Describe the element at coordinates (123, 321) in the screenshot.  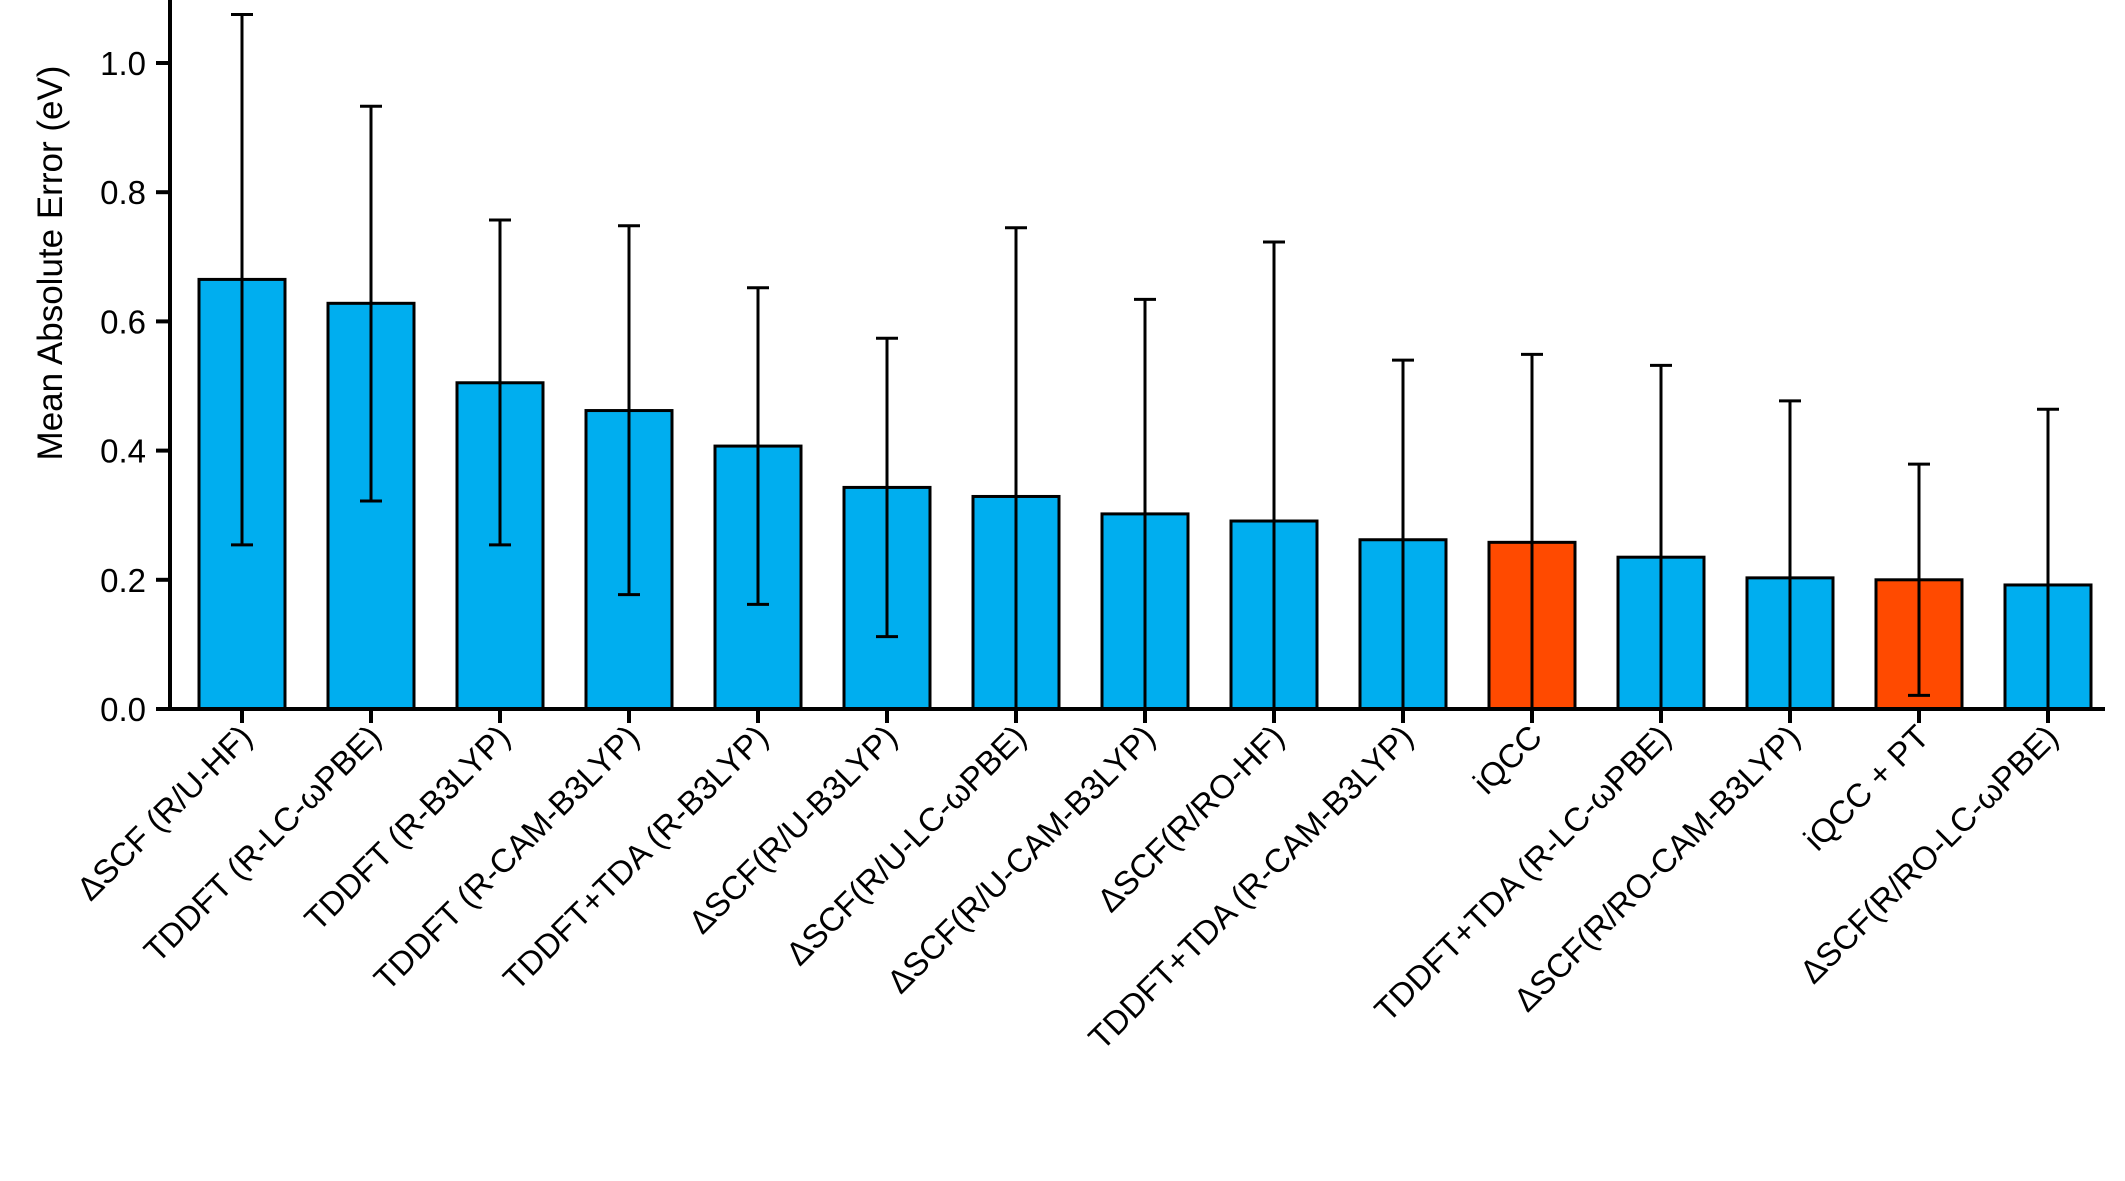
I see `y-tick-label: 0.6` at that location.